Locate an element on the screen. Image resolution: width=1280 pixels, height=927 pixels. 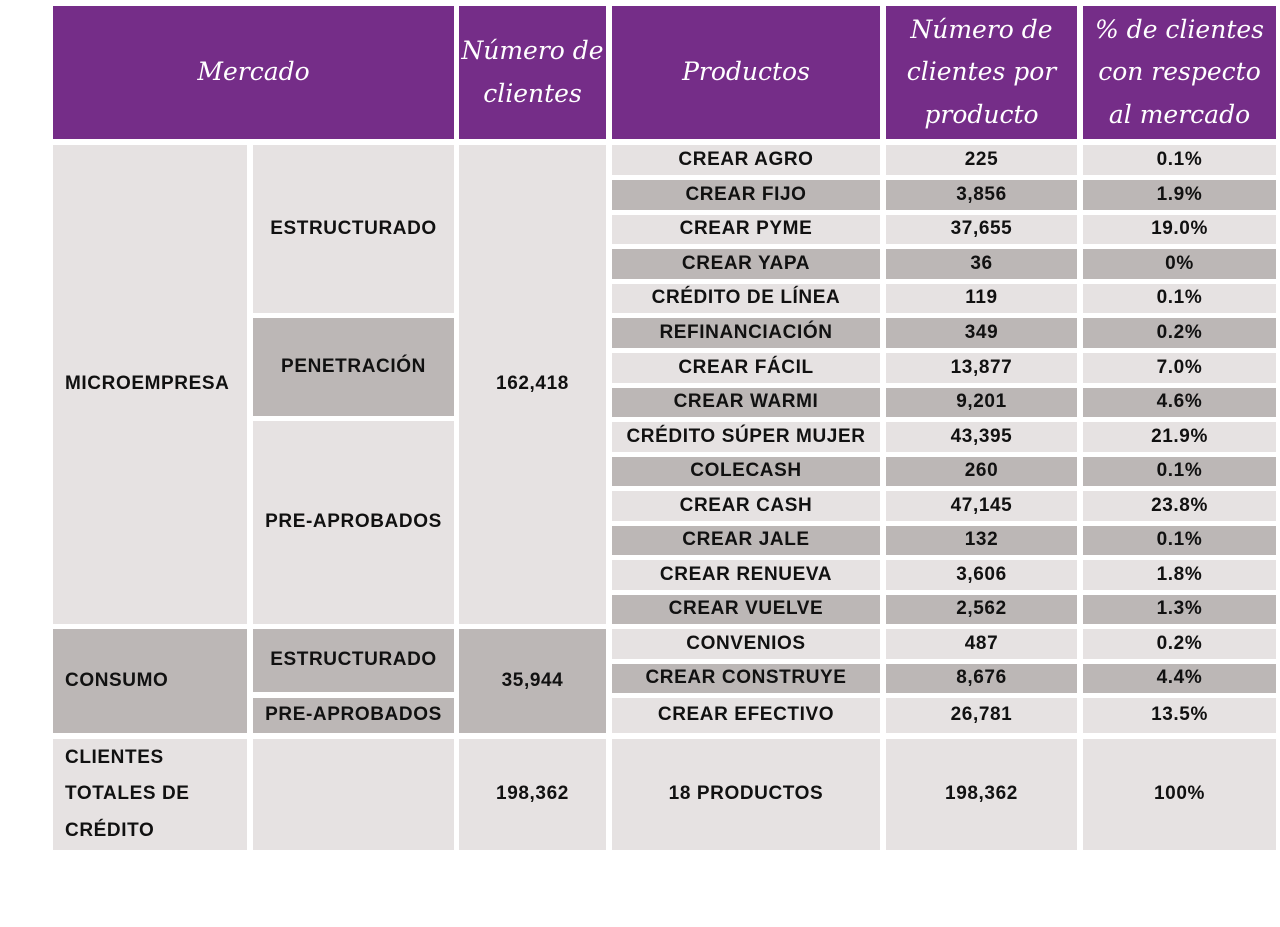
segment-pre-aprobados-consumo: PRE-APROBADOS is located at coordinates (353, 715).